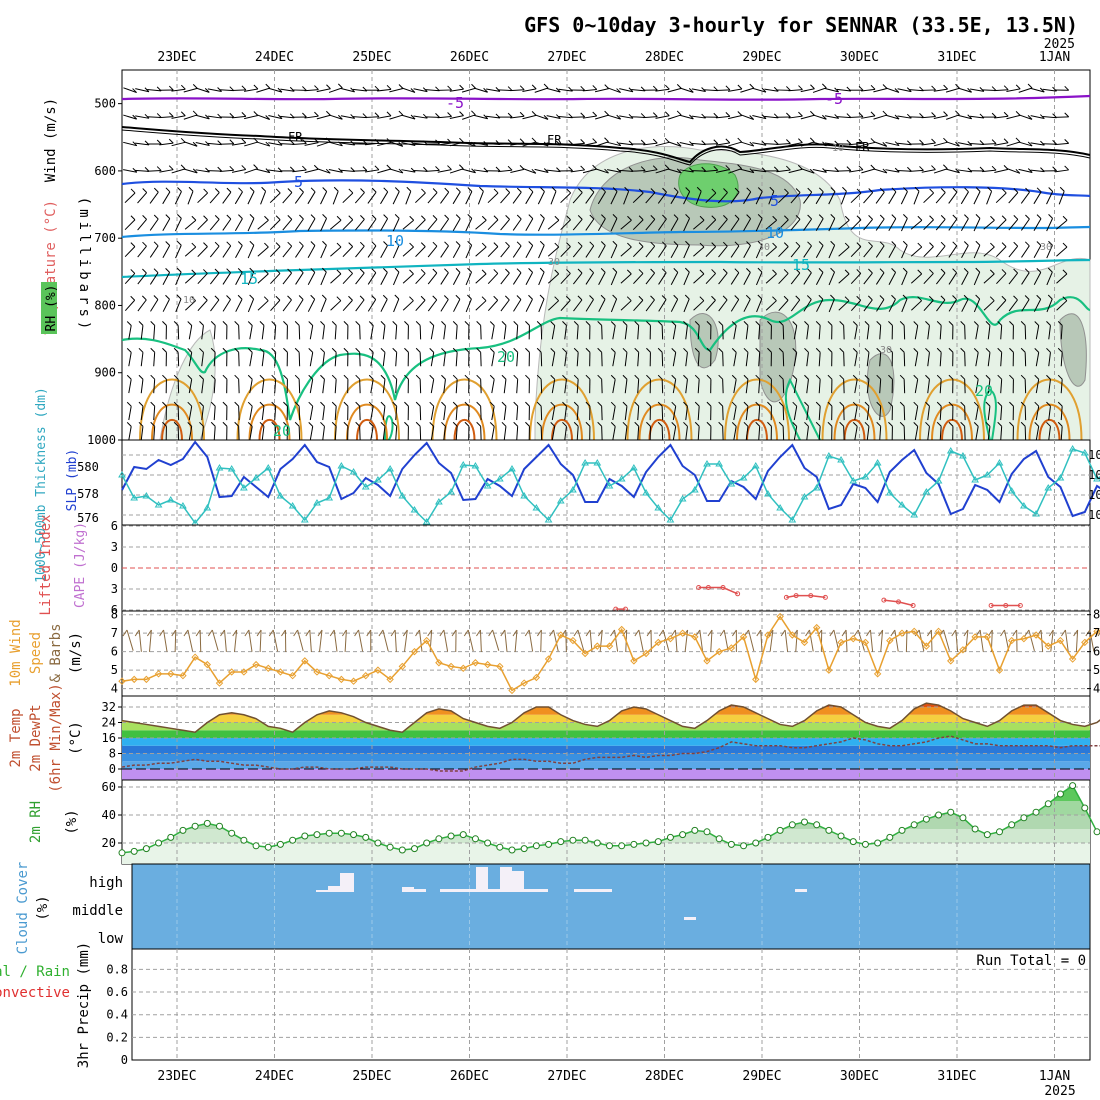 The image size is (1100, 1100). I want to click on contour-label: 30, so click(1046, 247).